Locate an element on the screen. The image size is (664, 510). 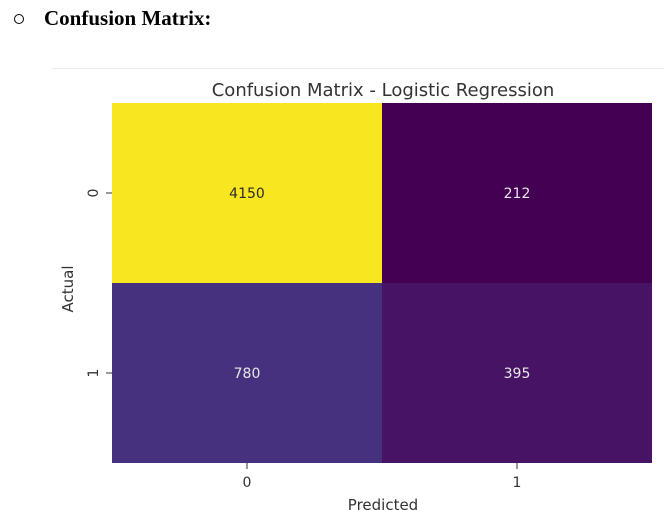
x-tick-label: 1 is located at coordinates (517, 483).